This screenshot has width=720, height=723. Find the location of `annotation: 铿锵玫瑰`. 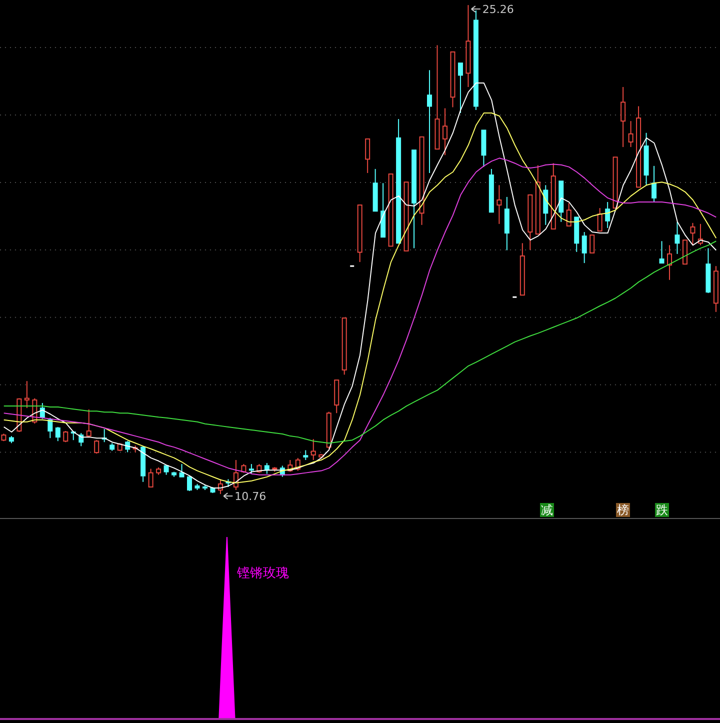

annotation: 铿锵玫瑰 is located at coordinates (262, 573).